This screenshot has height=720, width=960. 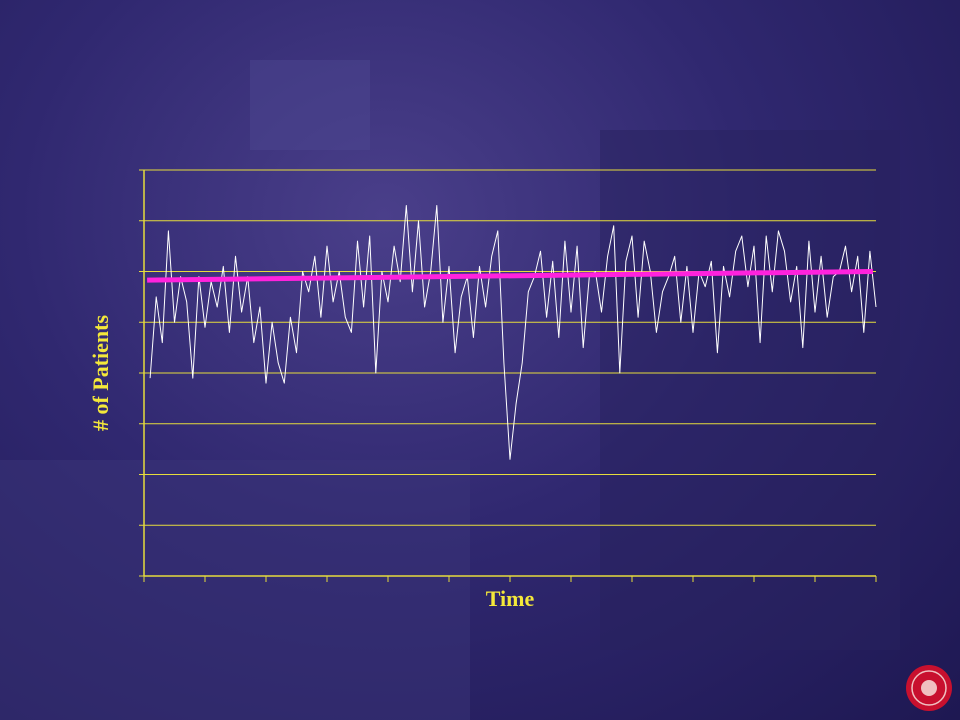 What do you see at coordinates (100, 373) in the screenshot?
I see `y-axis-title: # of Patients` at bounding box center [100, 373].